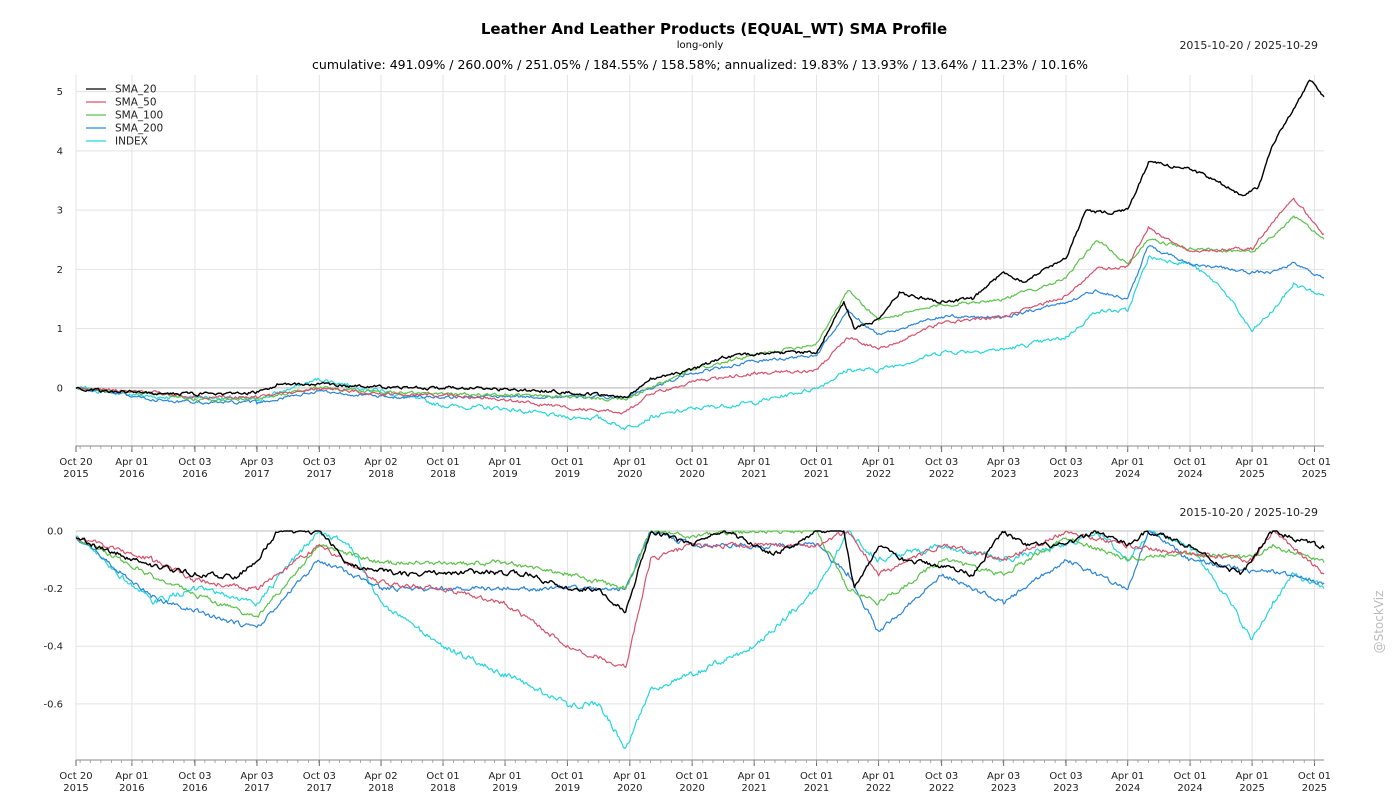 The image size is (1400, 800). What do you see at coordinates (139, 129) in the screenshot?
I see `legend-label: SMA_200` at bounding box center [139, 129].